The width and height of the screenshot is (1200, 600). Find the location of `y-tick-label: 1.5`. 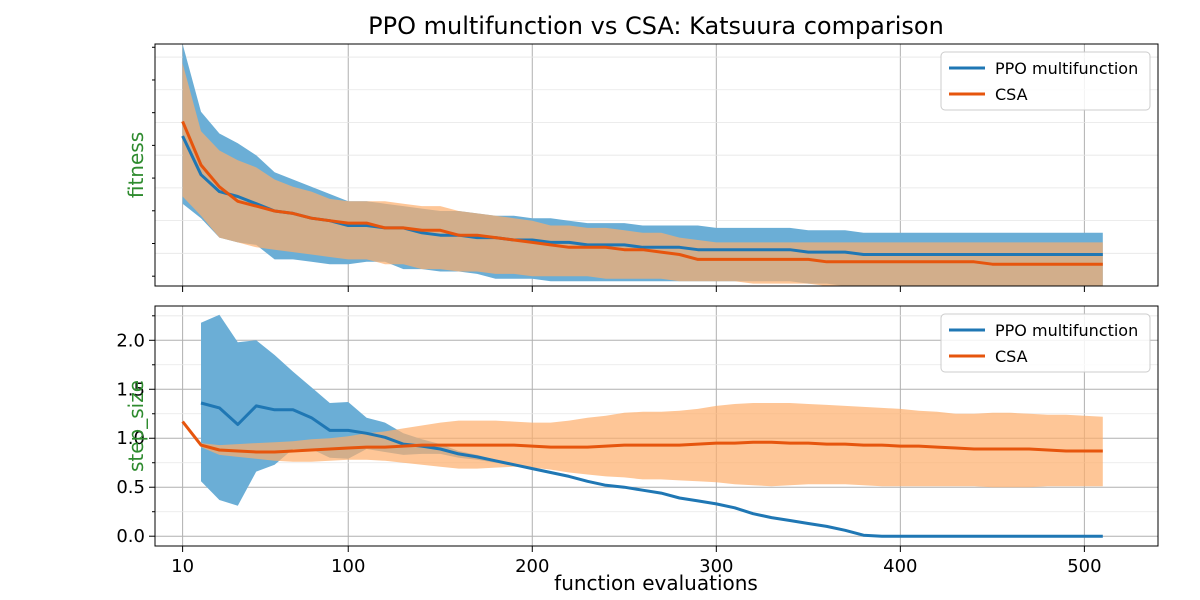

y-tick-label: 1.5 is located at coordinates (130, 389).